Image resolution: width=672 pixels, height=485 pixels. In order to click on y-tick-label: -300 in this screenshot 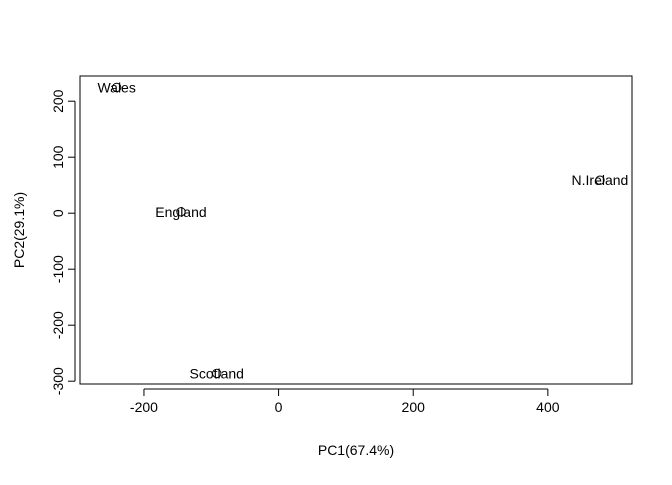, I will do `click(58, 381)`.